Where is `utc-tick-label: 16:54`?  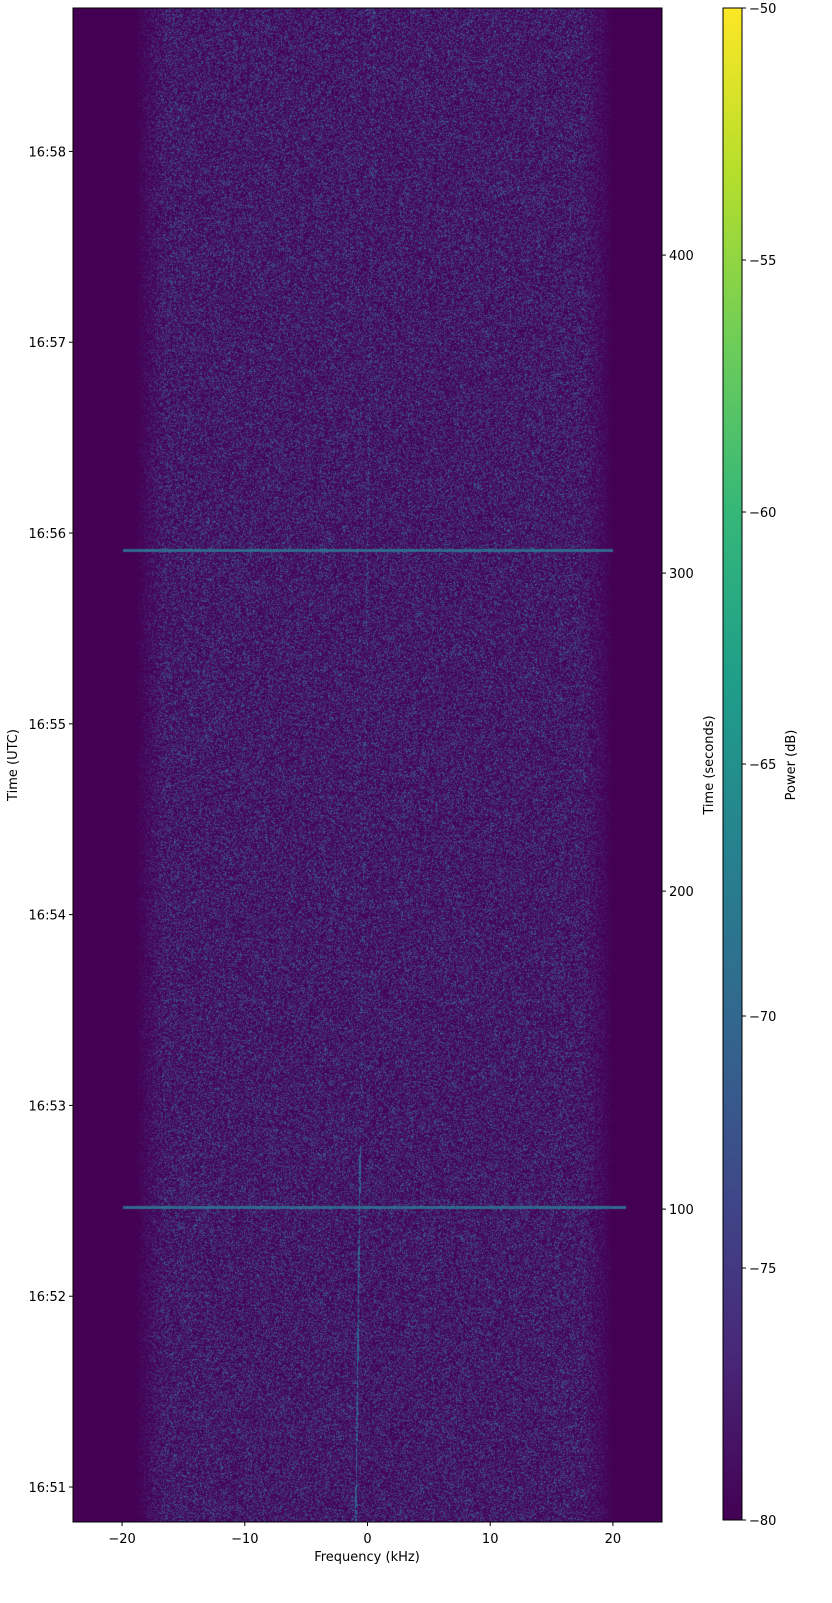
utc-tick-label: 16:54 is located at coordinates (47, 916).